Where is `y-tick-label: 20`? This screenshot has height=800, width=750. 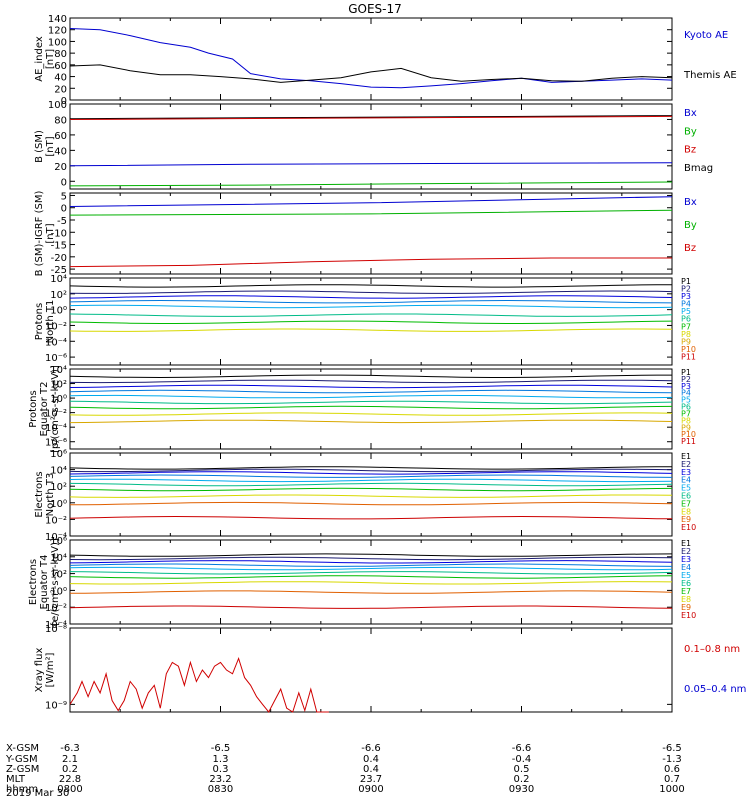
y-tick-label: 20 is located at coordinates (60, 167).